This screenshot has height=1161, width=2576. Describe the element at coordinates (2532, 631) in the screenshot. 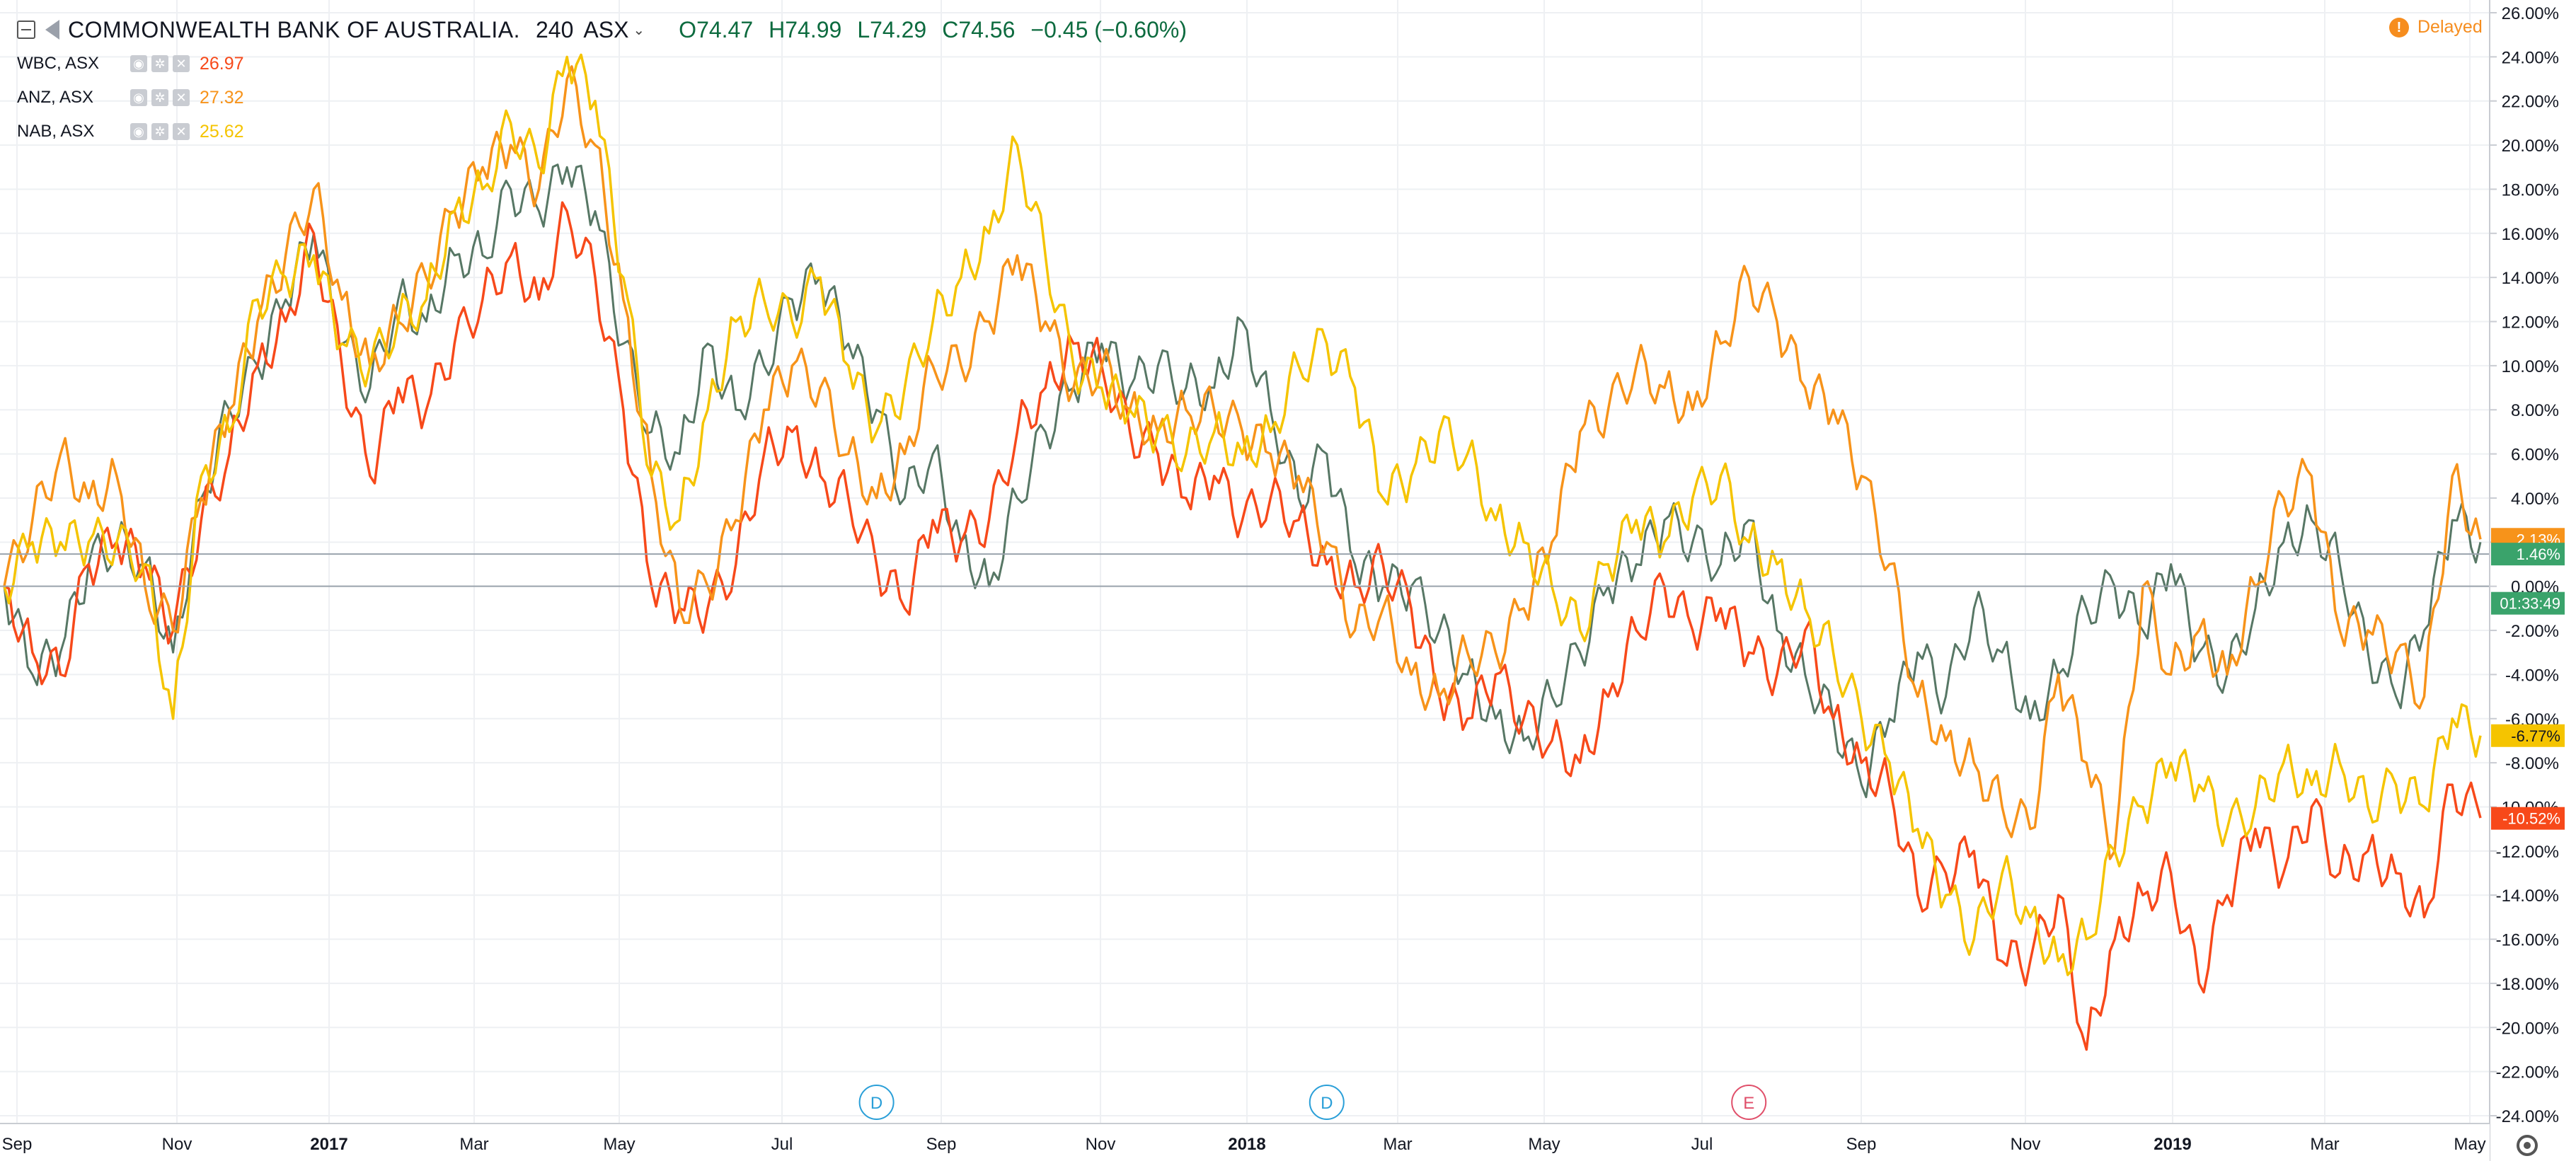

I see `y-tick-label: -2.00%` at that location.